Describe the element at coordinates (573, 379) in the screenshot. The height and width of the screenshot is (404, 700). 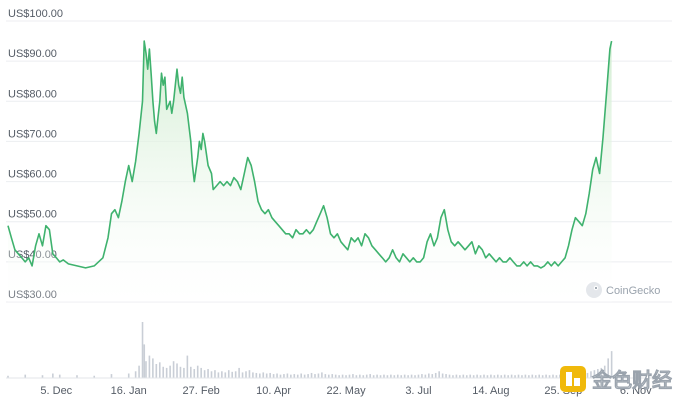
I see `jinse-logo-icon` at that location.